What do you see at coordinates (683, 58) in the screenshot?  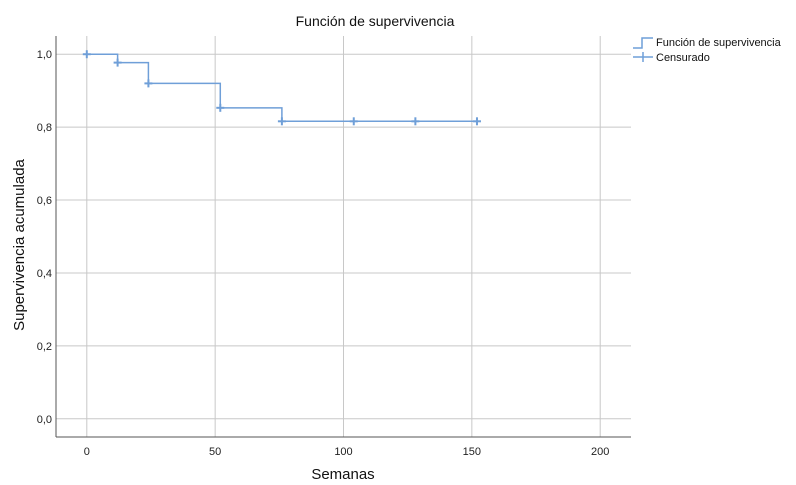 I see `legend-label-censored: Censurado` at bounding box center [683, 58].